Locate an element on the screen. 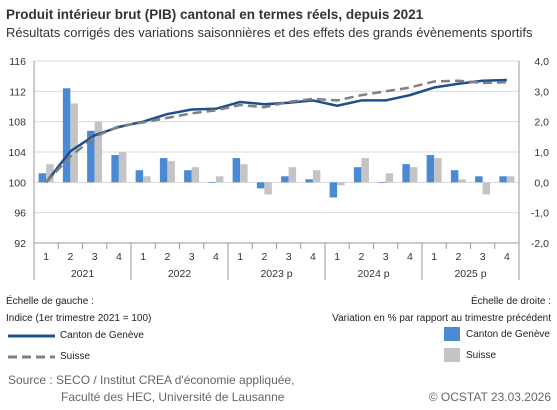 The image size is (557, 410). left-tick-label: 96 is located at coordinates (20, 214).